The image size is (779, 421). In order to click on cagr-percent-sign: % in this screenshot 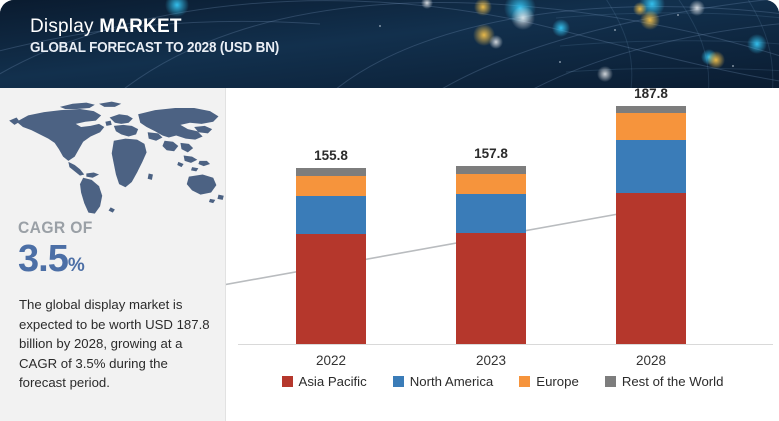, I will do `click(76, 265)`.